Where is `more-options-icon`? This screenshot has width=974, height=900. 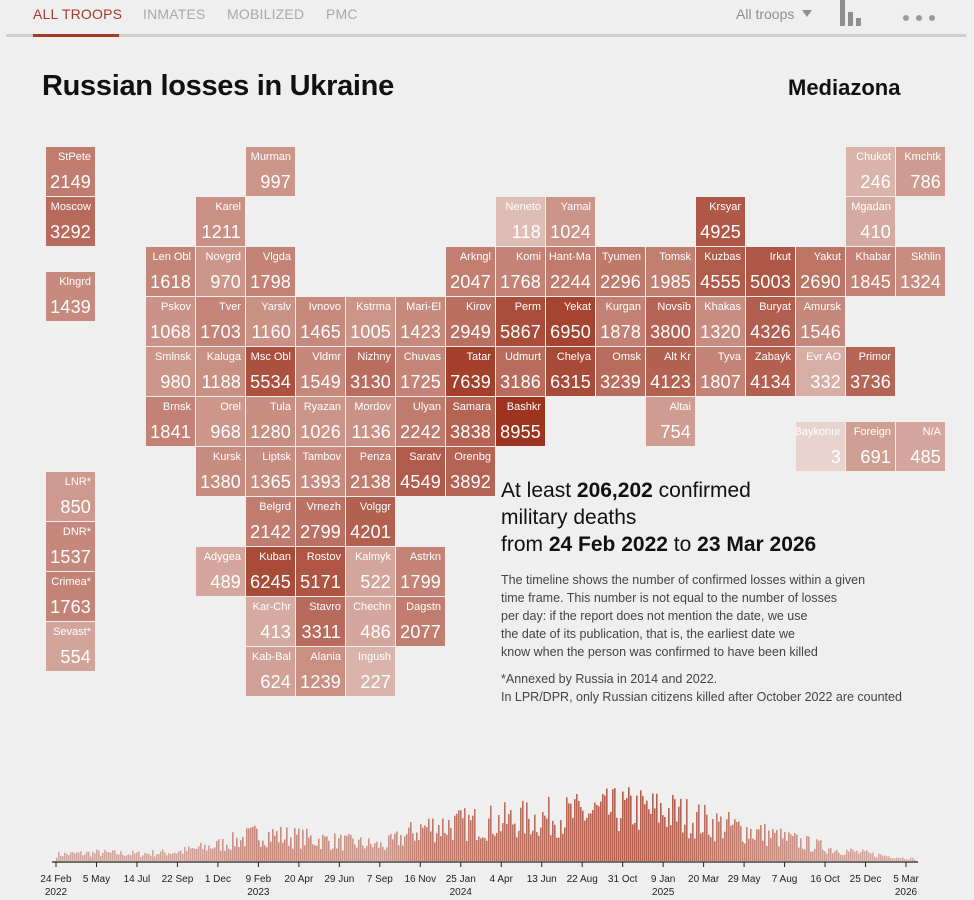 more-options-icon is located at coordinates (922, 17).